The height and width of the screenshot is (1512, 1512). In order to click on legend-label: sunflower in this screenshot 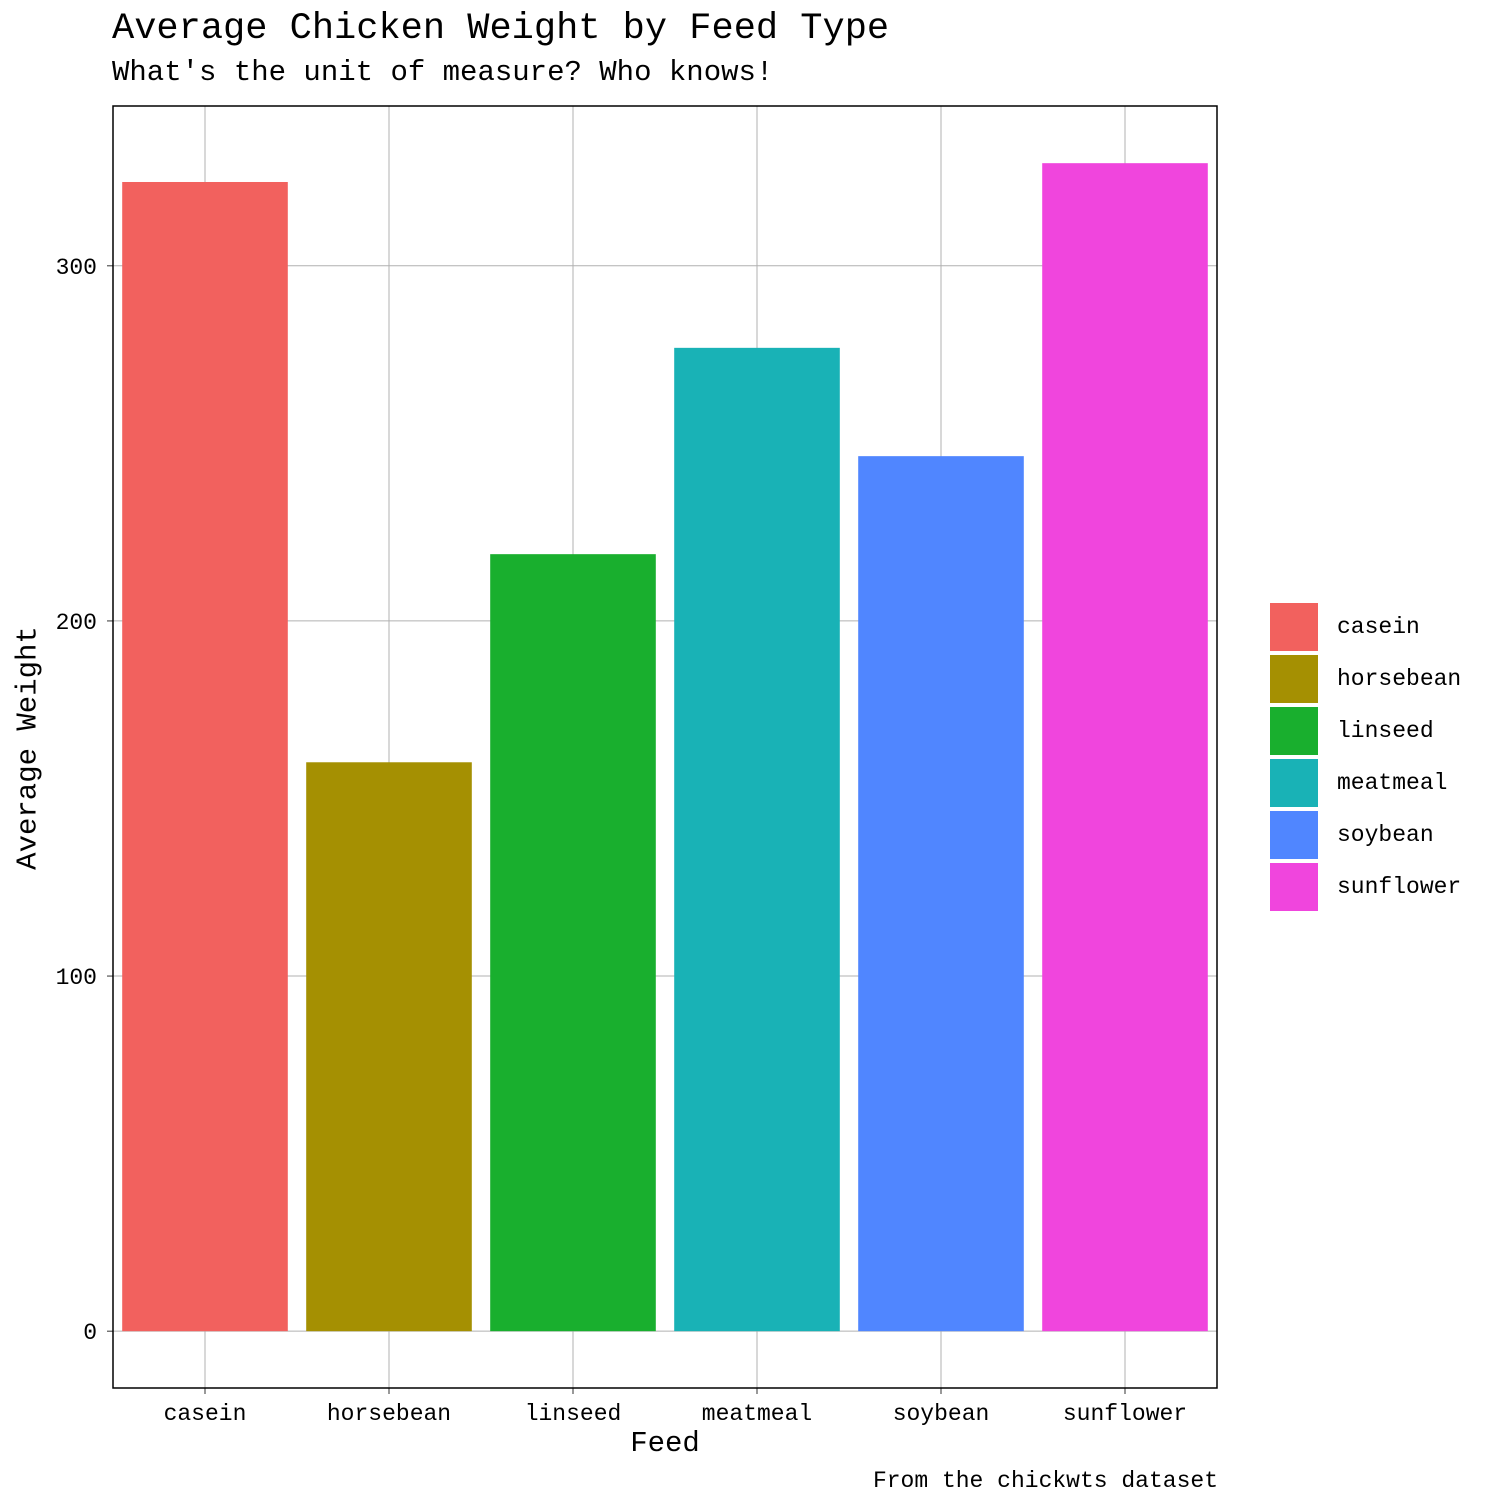, I will do `click(1399, 887)`.